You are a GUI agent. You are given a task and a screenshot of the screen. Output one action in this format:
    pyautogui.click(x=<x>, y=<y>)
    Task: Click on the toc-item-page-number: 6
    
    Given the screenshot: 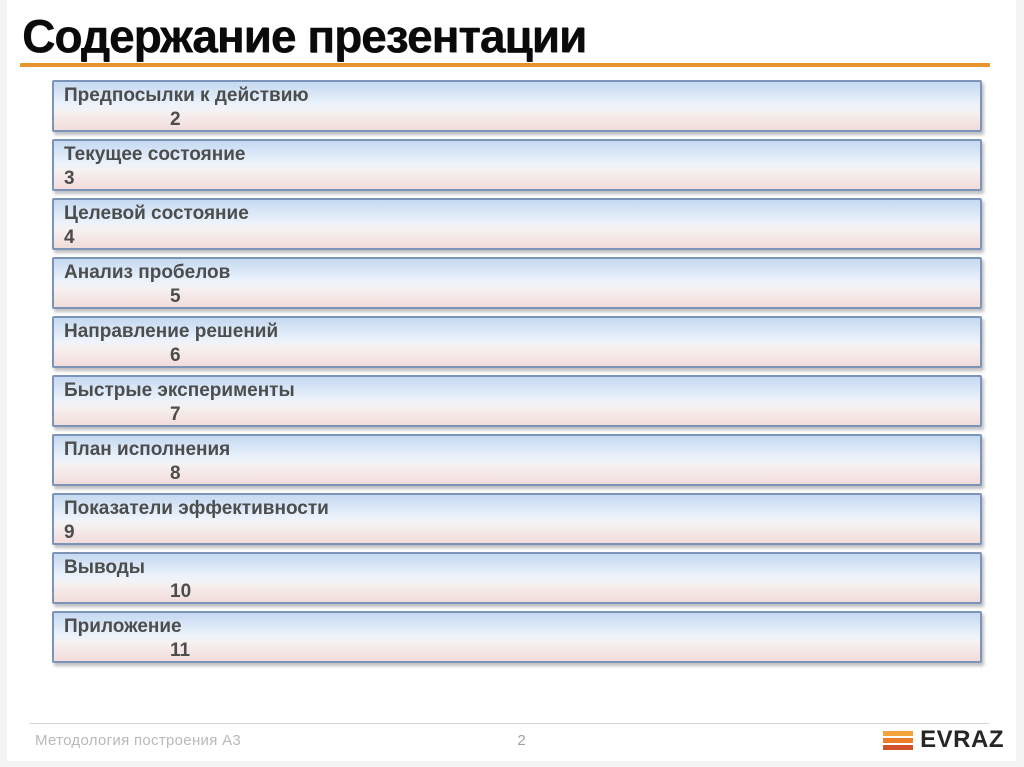 What is the action you would take?
    pyautogui.click(x=175, y=356)
    